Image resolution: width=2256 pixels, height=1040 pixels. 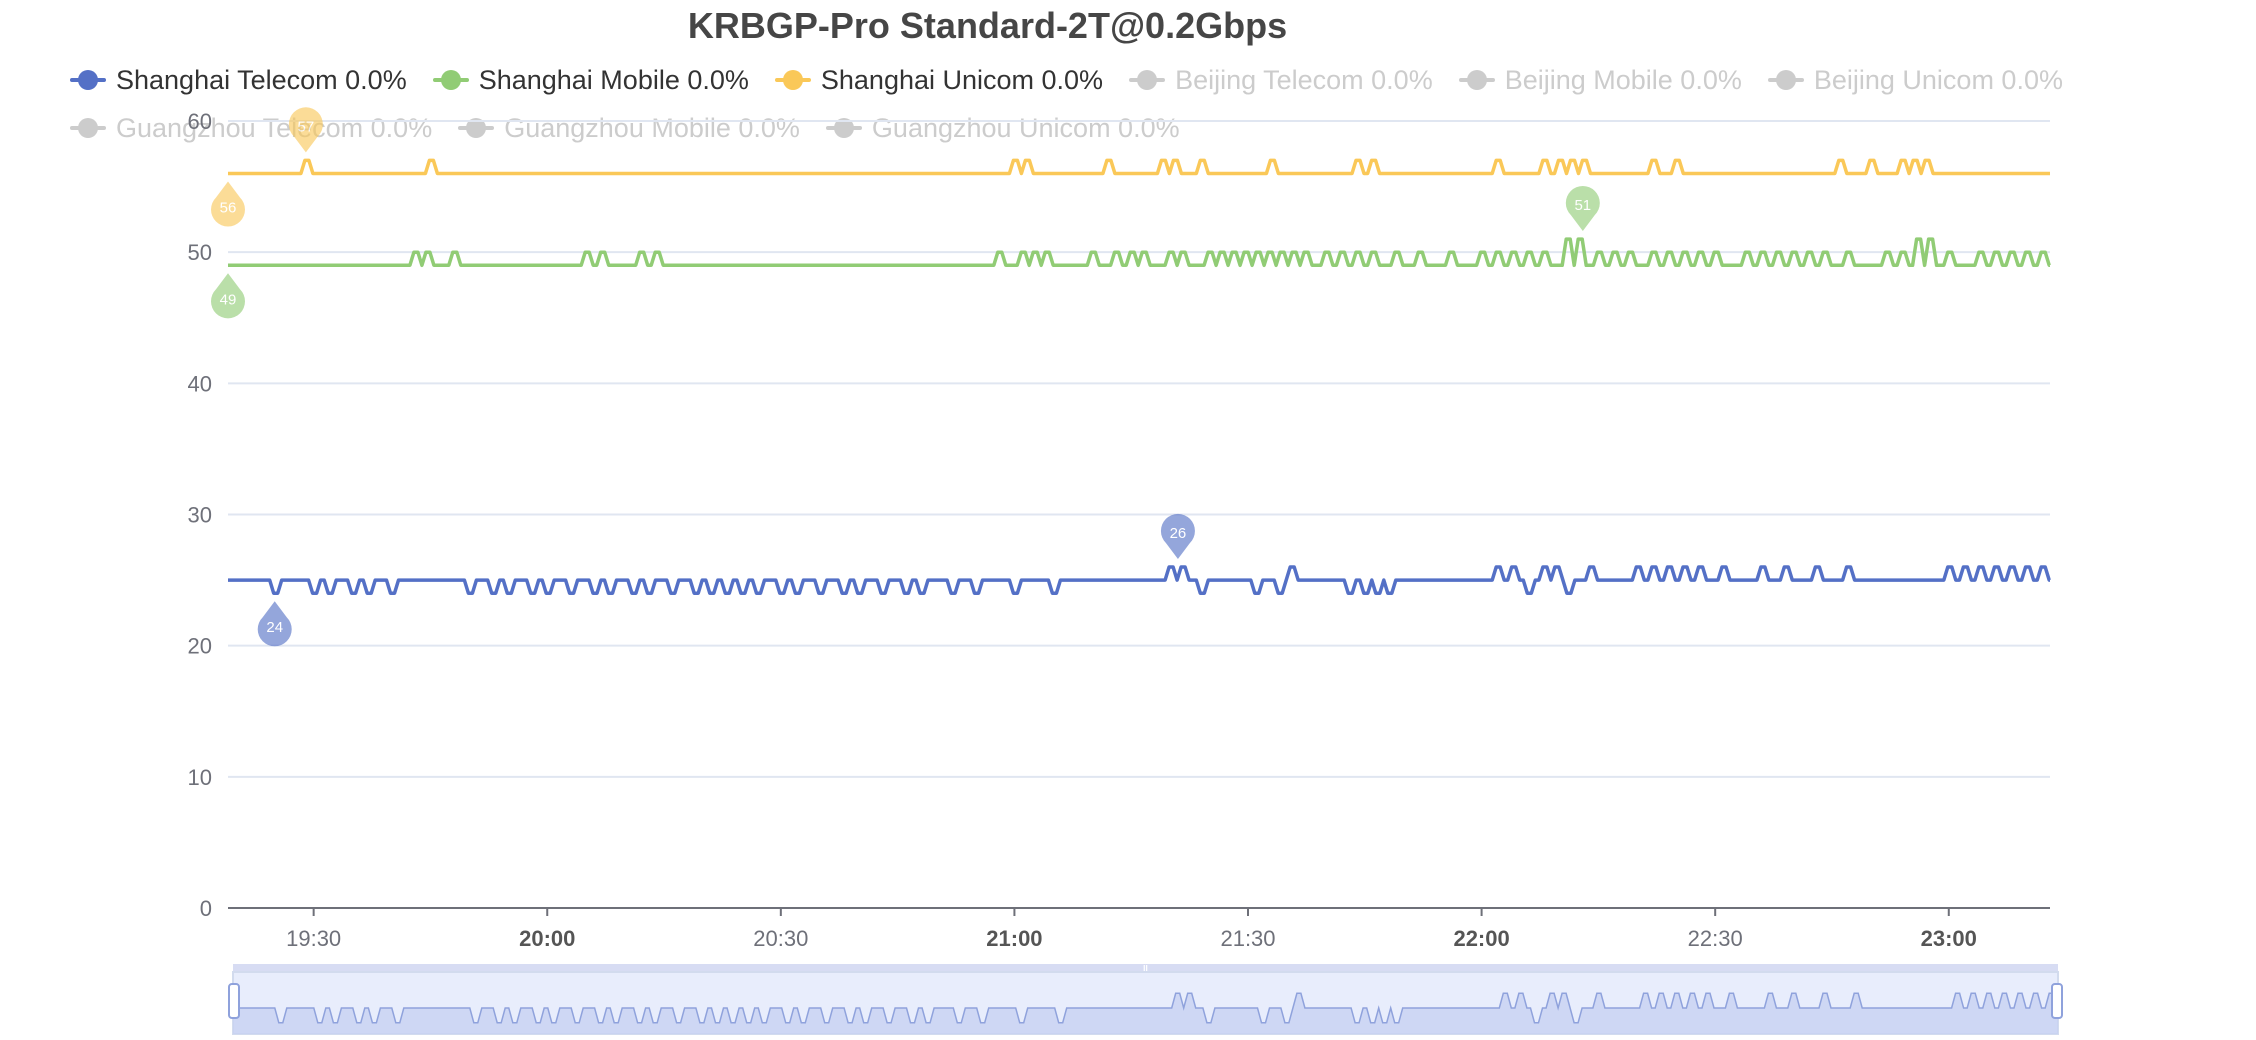 I want to click on datazoom-mover-bar, so click(x=1145, y=969).